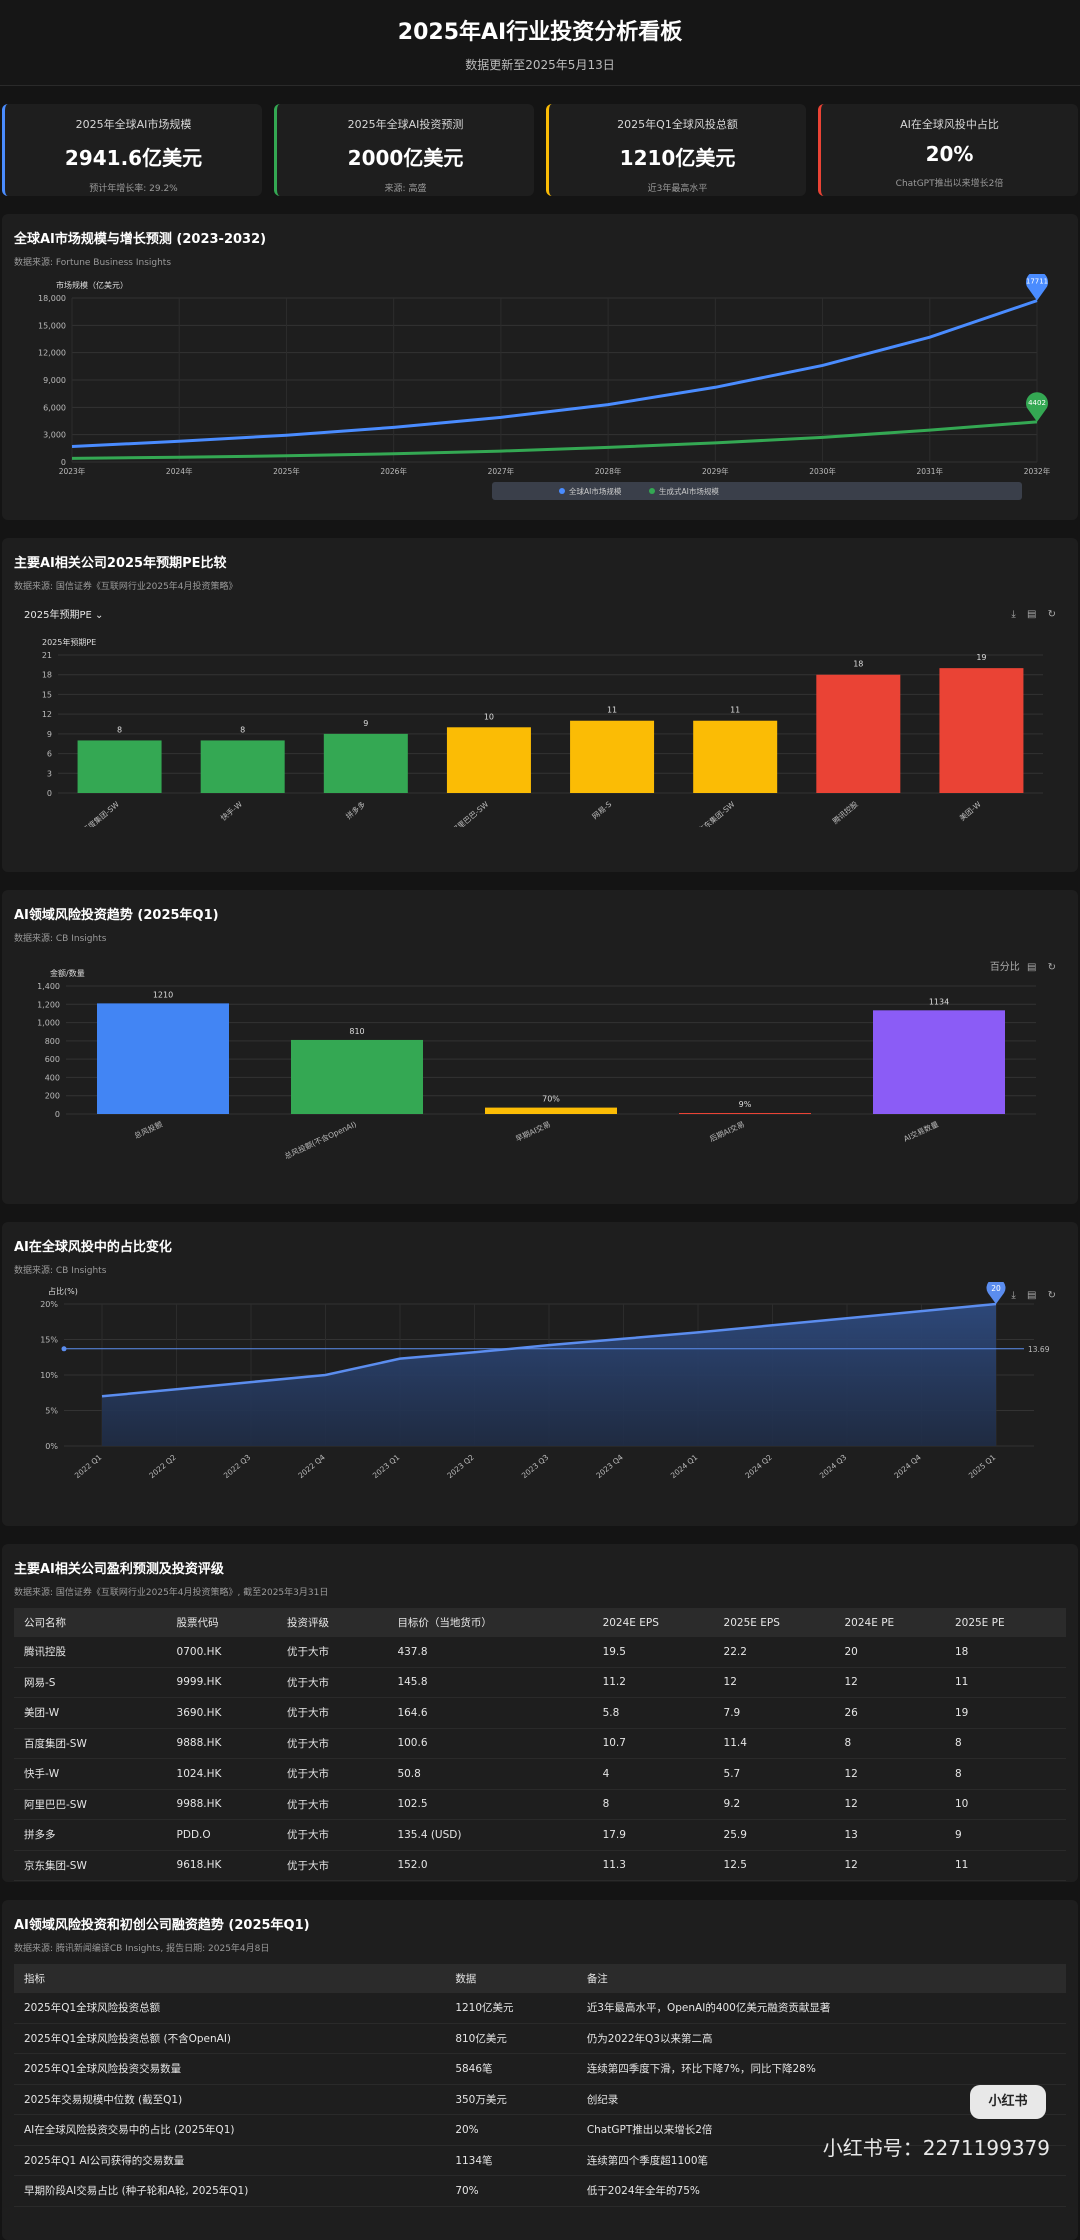  What do you see at coordinates (90, 1743) in the screenshot?
I see `table-cell: 百度集团-SW` at bounding box center [90, 1743].